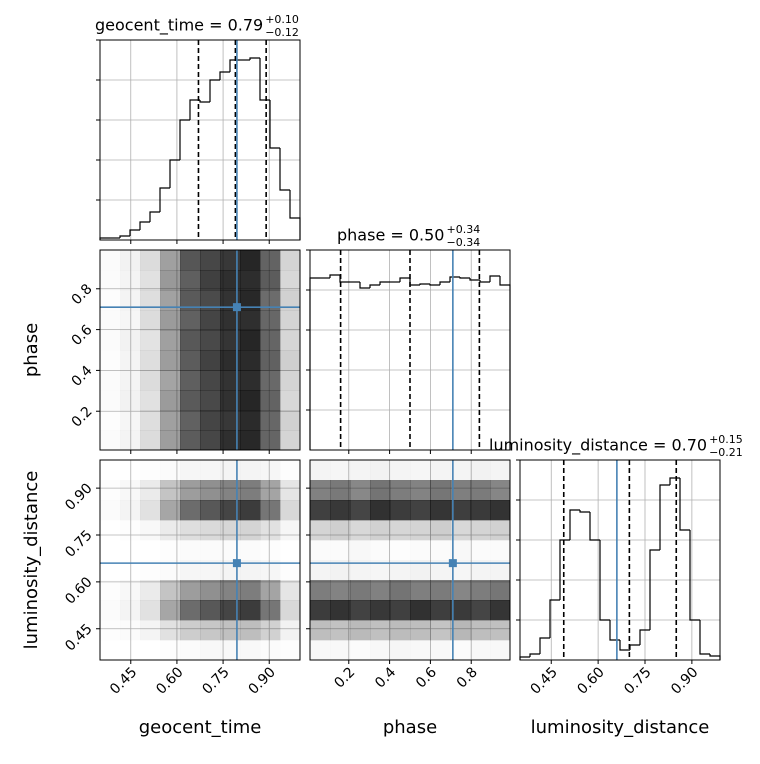 The height and width of the screenshot is (764, 760). I want to click on panel-title: phase = 0.50, so click(390, 235).